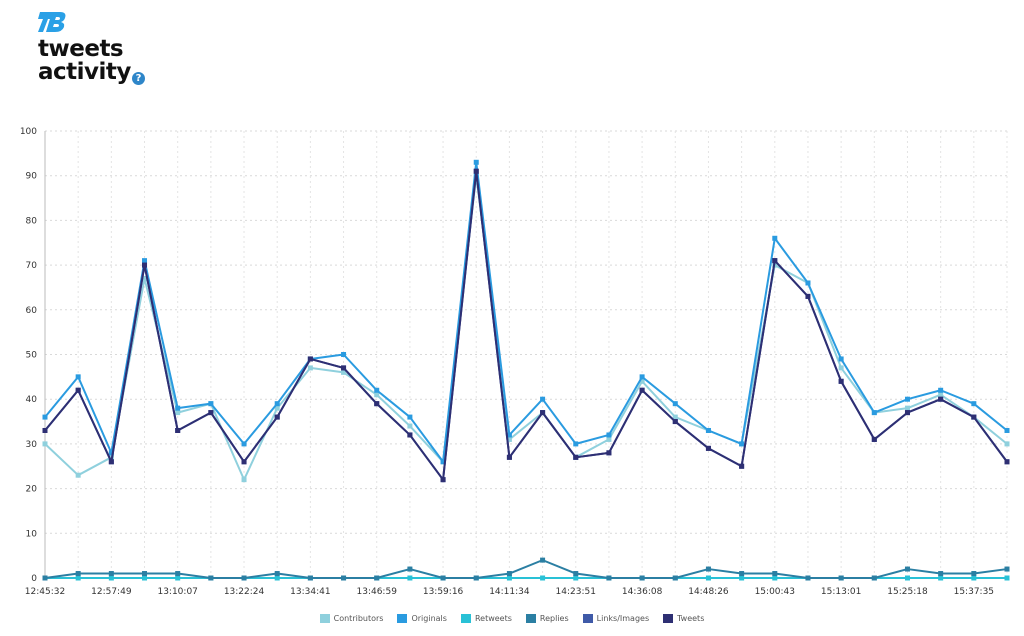 The image size is (1024, 636). Describe the element at coordinates (351, 618) in the screenshot. I see `legend-item: Contributors` at that location.